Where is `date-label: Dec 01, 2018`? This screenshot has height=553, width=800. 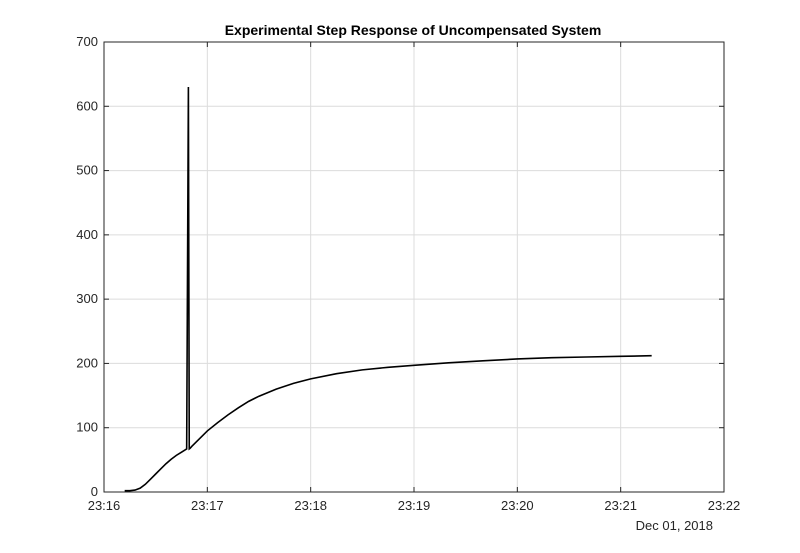
date-label: Dec 01, 2018 is located at coordinates (674, 525).